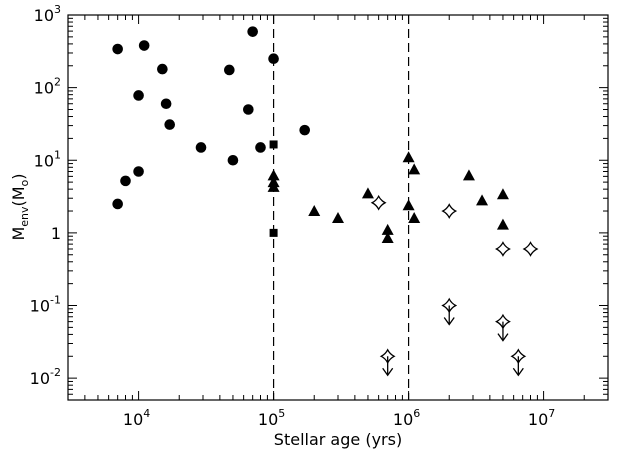 Image resolution: width=624 pixels, height=457 pixels. Describe the element at coordinates (24, 182) in the screenshot. I see `y-axis-label-sub2: o` at that location.